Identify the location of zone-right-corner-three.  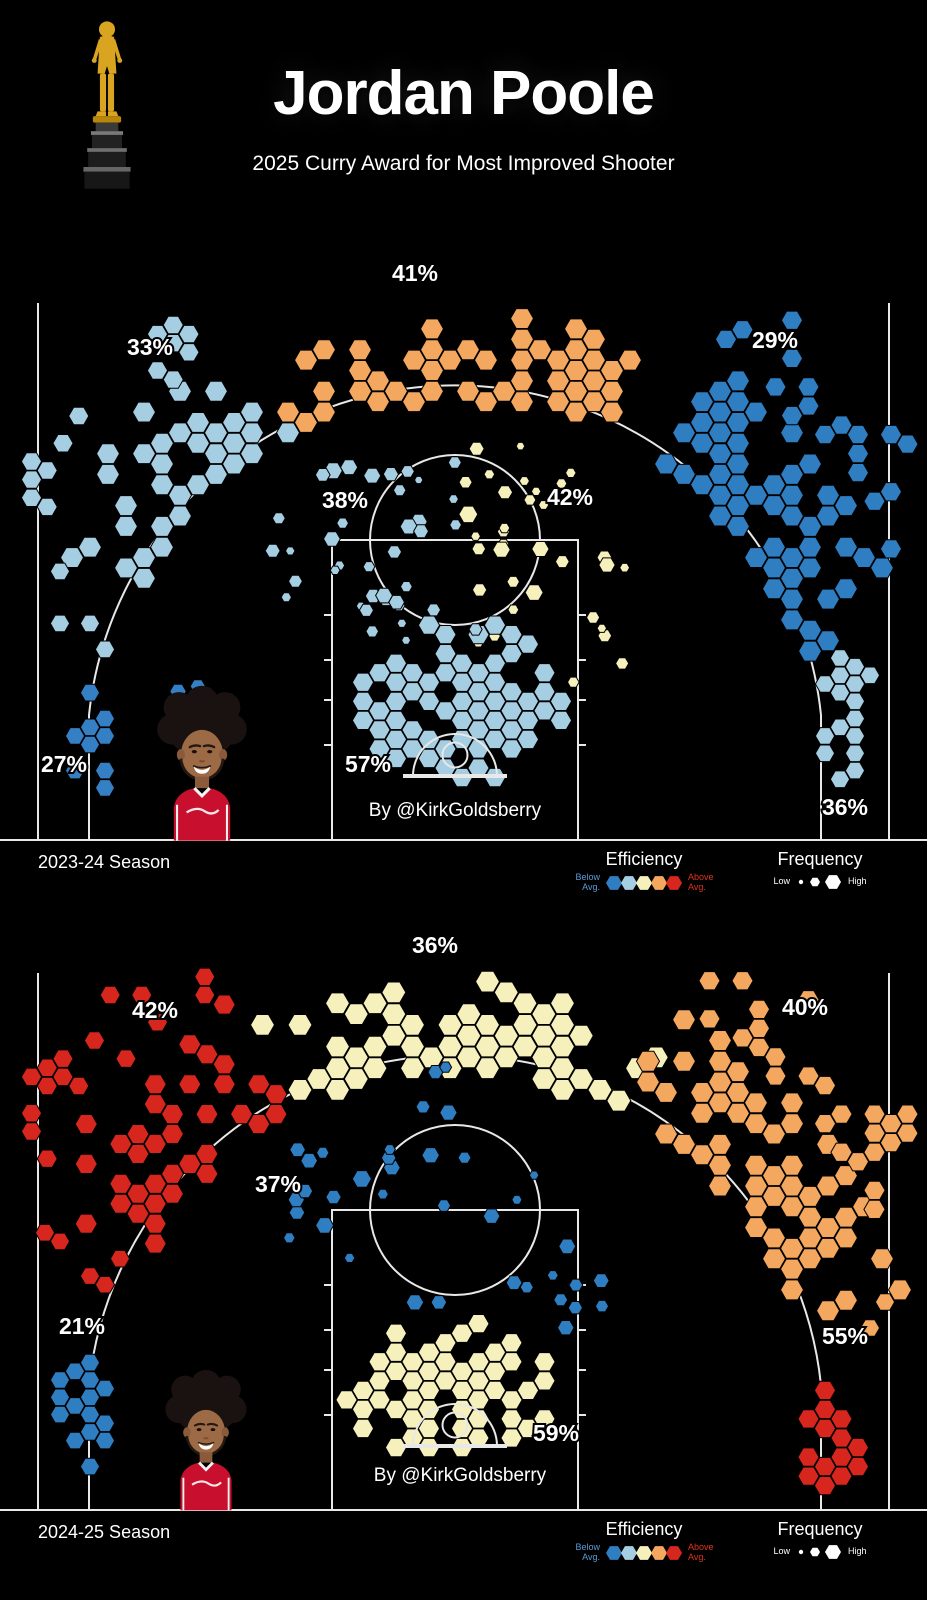
(847, 719).